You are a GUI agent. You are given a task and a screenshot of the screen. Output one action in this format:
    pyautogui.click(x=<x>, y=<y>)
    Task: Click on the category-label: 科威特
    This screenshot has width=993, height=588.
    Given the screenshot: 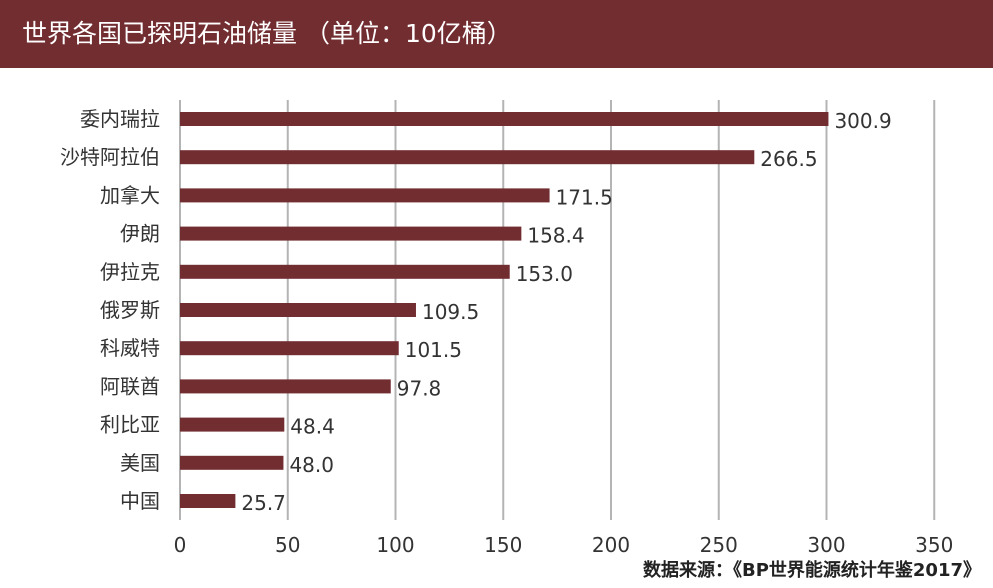 What is the action you would take?
    pyautogui.click(x=130, y=348)
    